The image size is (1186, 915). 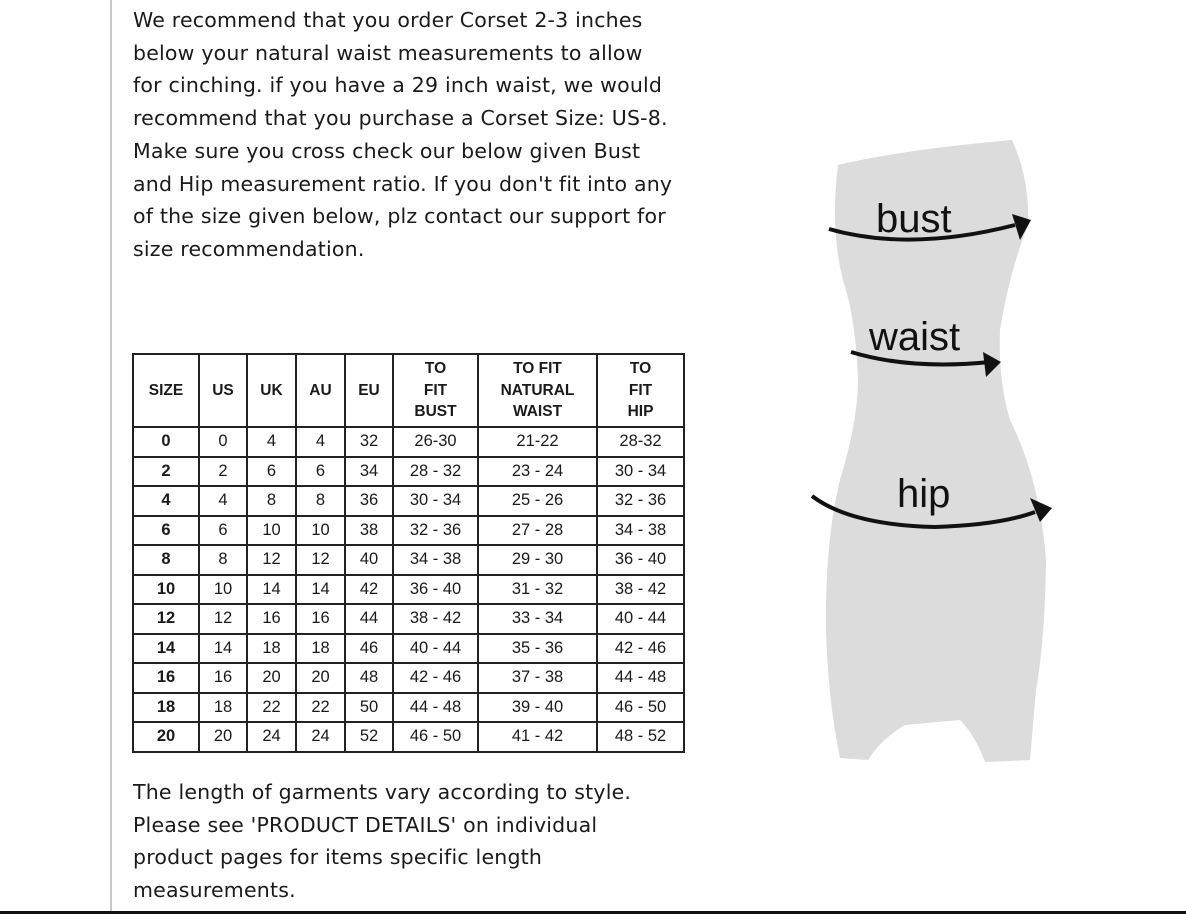 I want to click on table-row: 16 16 20 20 48 42 - 46 37 - 38 44 - 48, so click(x=408, y=678).